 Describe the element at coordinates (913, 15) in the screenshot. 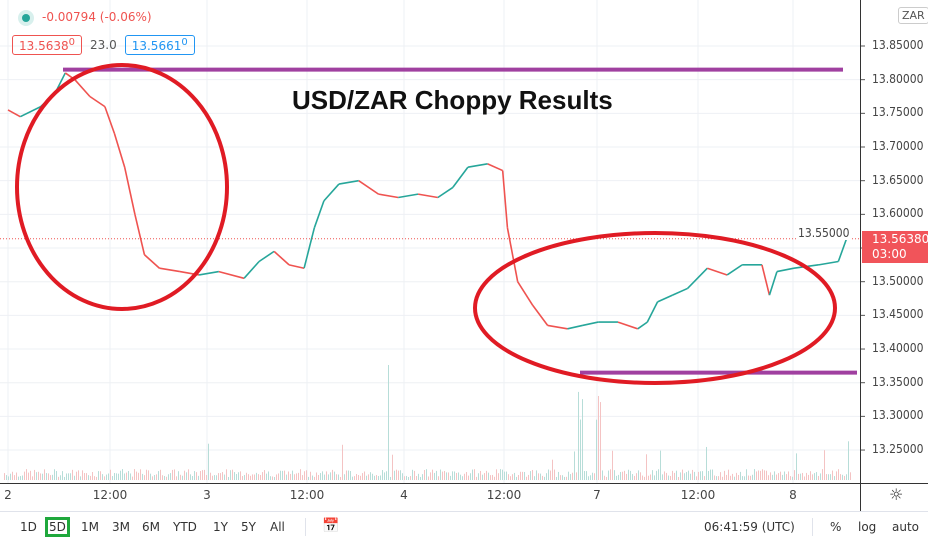

I see `currency-label: ZAR` at that location.